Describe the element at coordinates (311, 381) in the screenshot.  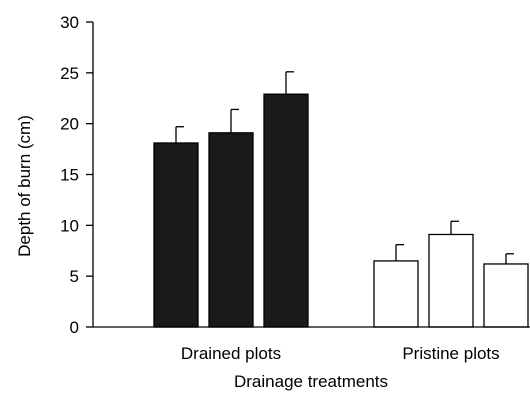
I see `x-axis-title: Drainage treatments` at that location.